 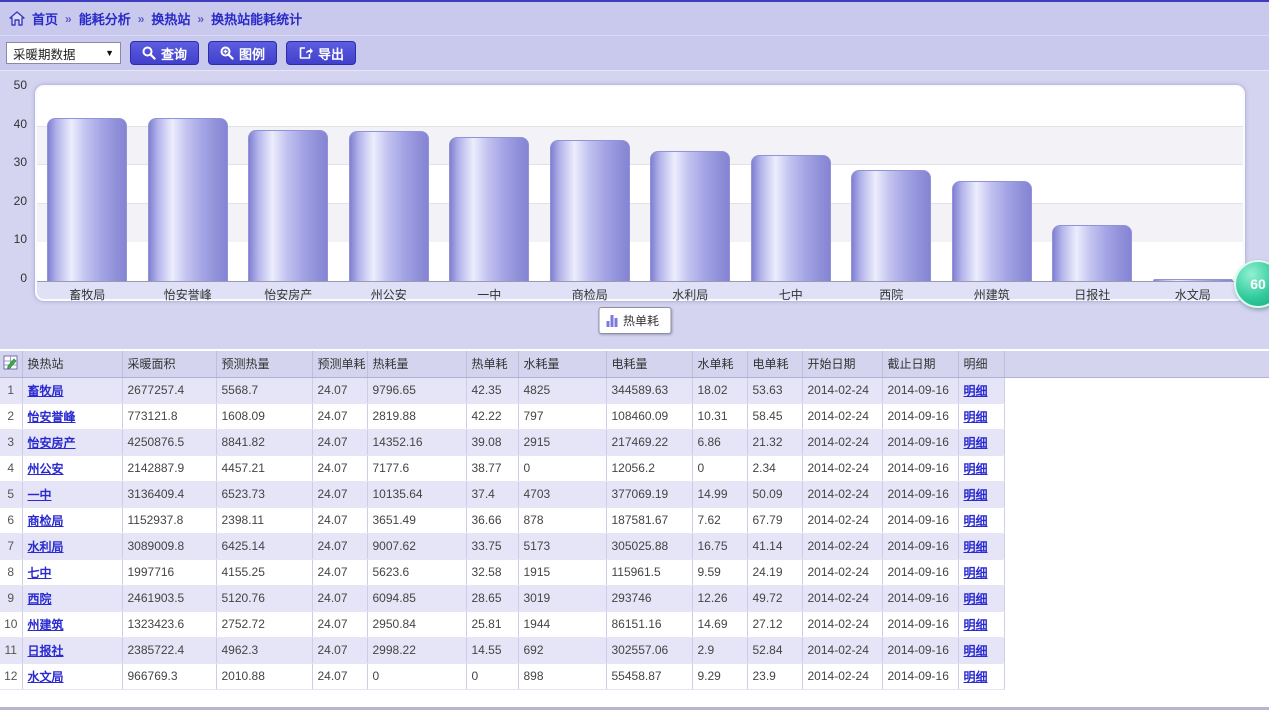 What do you see at coordinates (45, 19) in the screenshot?
I see `breadcrumb-home: 首页` at bounding box center [45, 19].